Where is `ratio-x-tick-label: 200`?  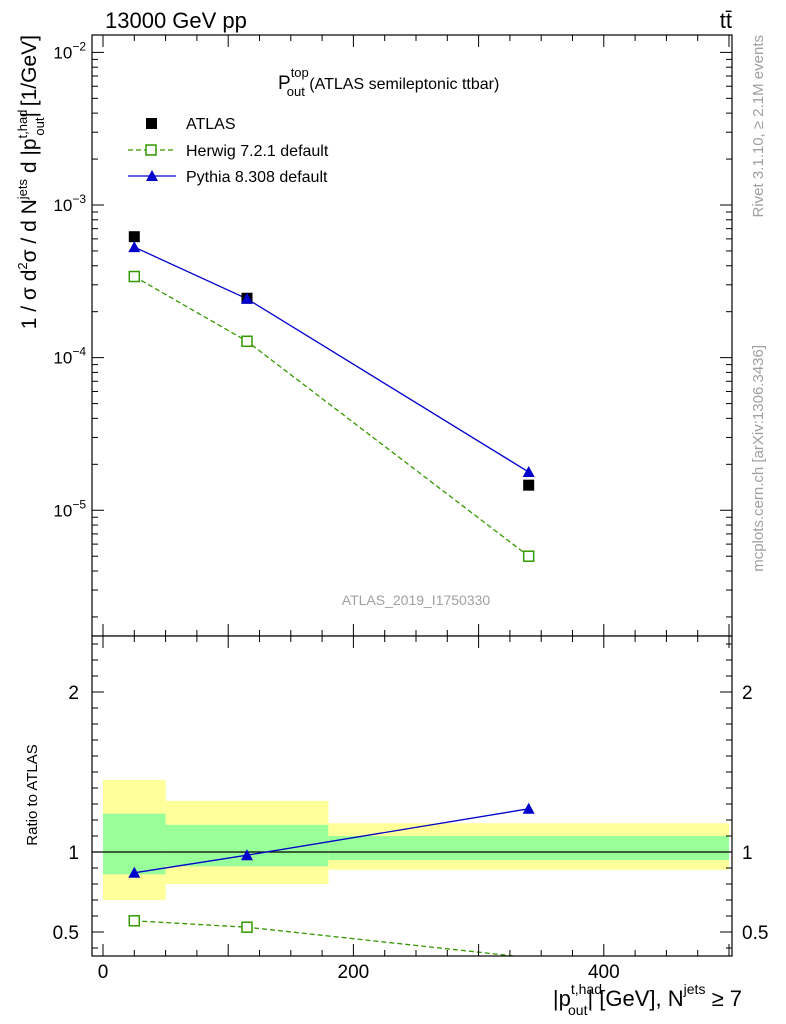
ratio-x-tick-label: 200 is located at coordinates (354, 972).